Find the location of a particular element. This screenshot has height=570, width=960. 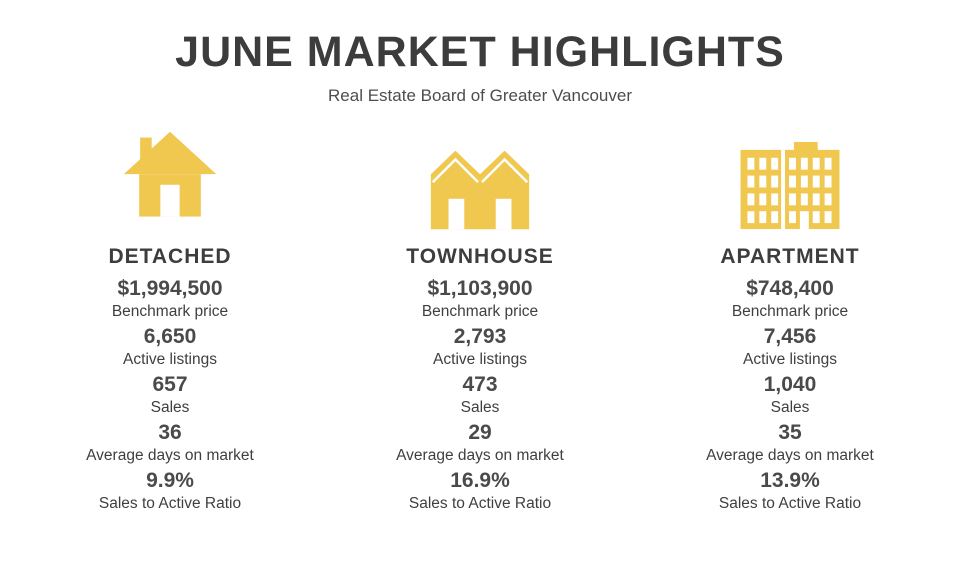

stat-value: 657 is located at coordinates (170, 384).